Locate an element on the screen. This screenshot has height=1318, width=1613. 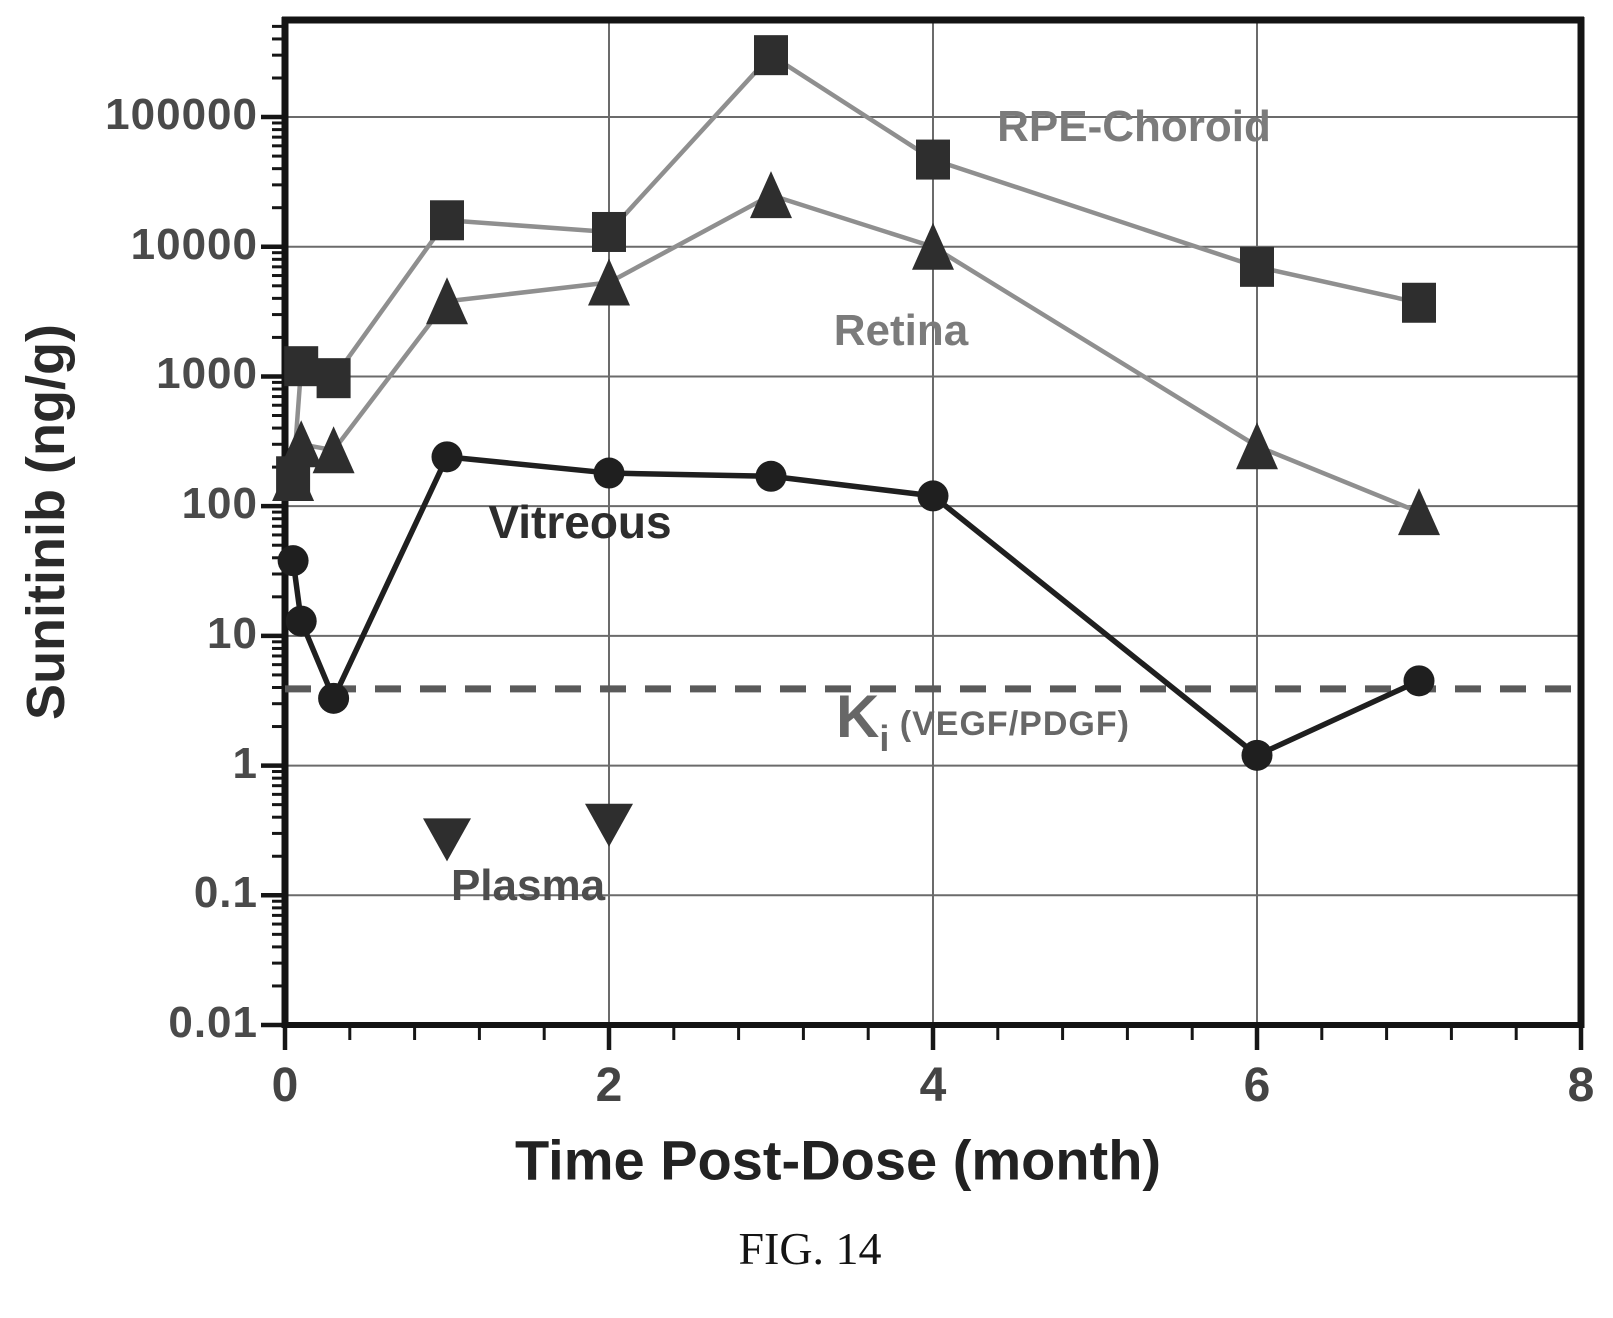
y-tick-label: 100 is located at coordinates (219, 504).